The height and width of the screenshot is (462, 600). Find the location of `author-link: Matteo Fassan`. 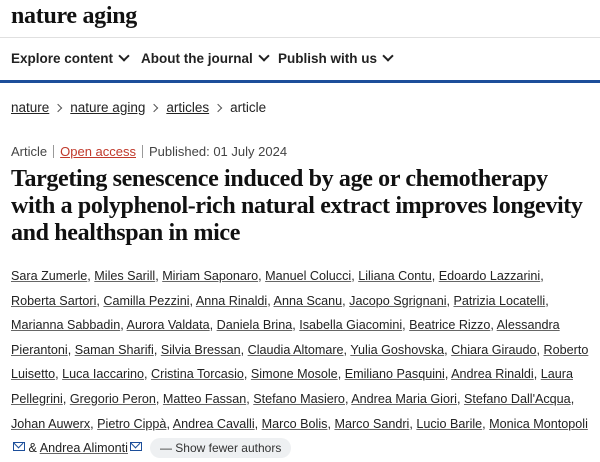

author-link: Matteo Fassan is located at coordinates (204, 398).